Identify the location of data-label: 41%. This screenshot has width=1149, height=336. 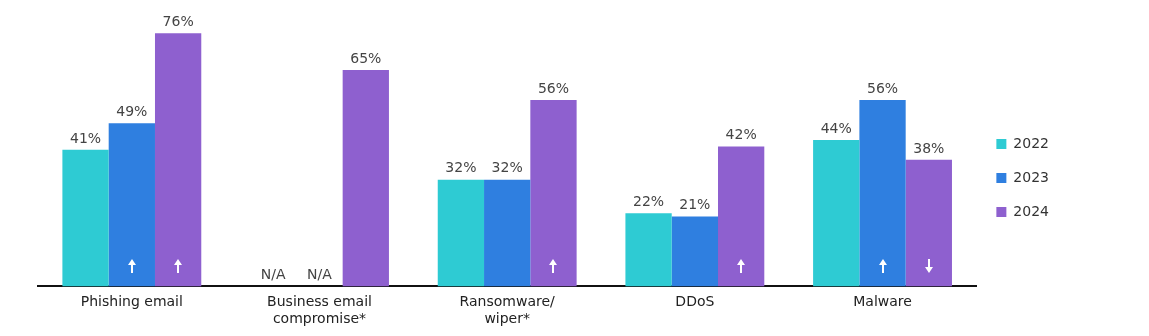
(85, 137).